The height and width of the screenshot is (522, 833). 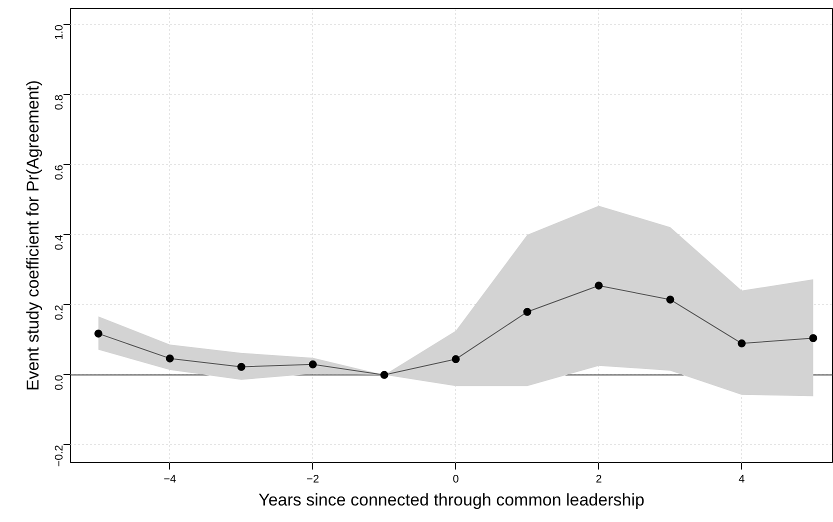 What do you see at coordinates (60, 102) in the screenshot?
I see `y-tick-label: 0.8` at bounding box center [60, 102].